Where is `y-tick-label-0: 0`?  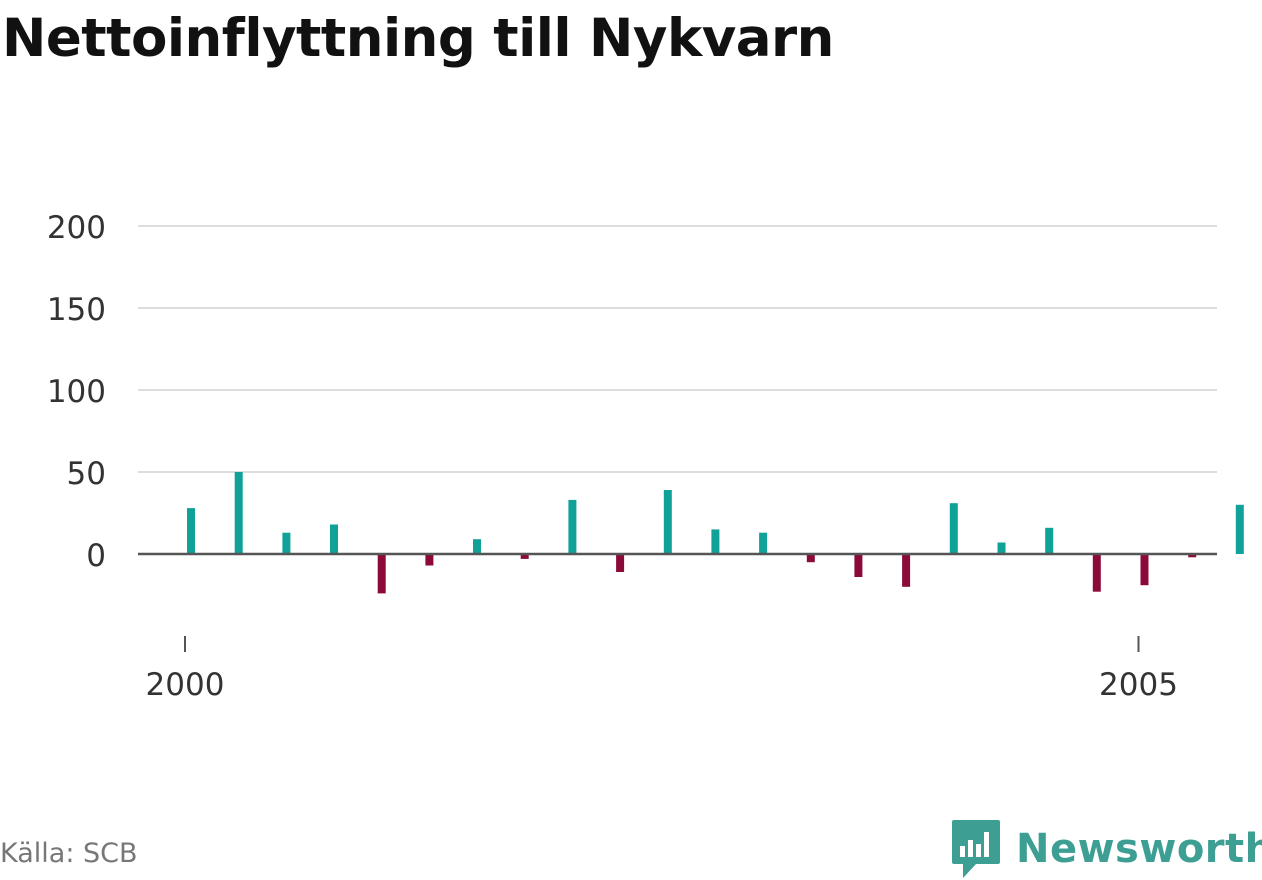
y-tick-label-0: 0 is located at coordinates (96, 556).